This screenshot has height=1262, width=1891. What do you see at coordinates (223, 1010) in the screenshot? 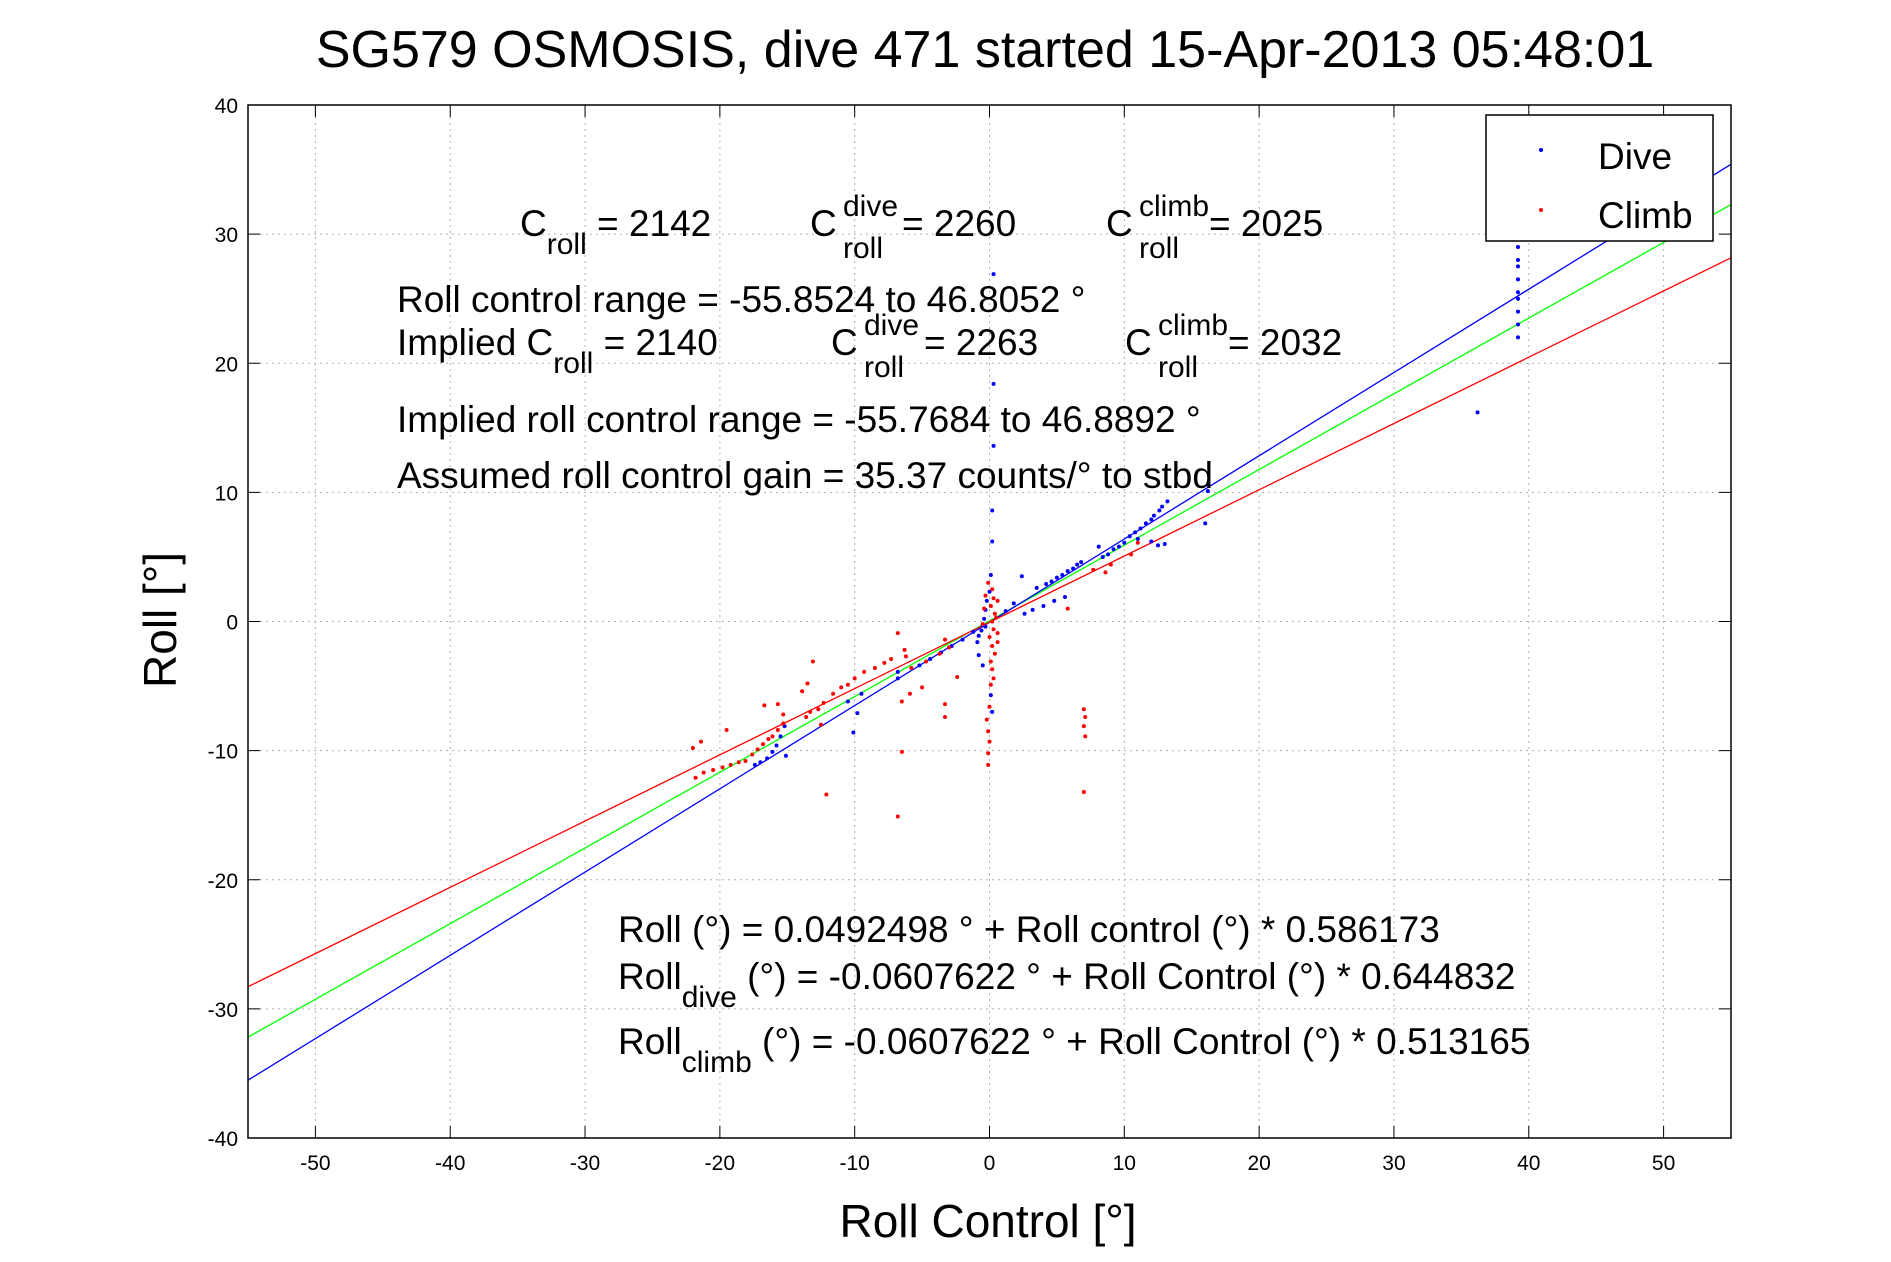
I see `y-tick-label: -30` at bounding box center [223, 1010].